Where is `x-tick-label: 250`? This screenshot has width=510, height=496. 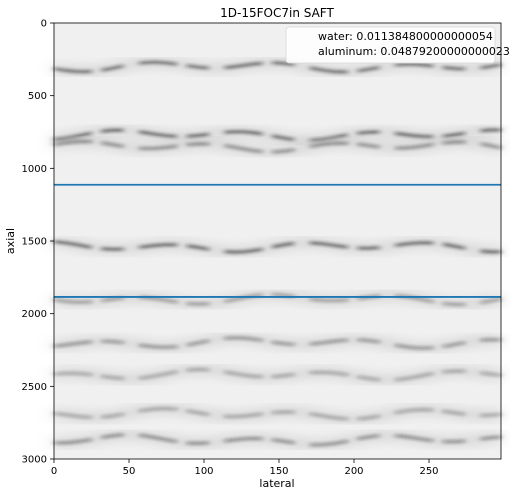
x-tick-label: 250 is located at coordinates (428, 471).